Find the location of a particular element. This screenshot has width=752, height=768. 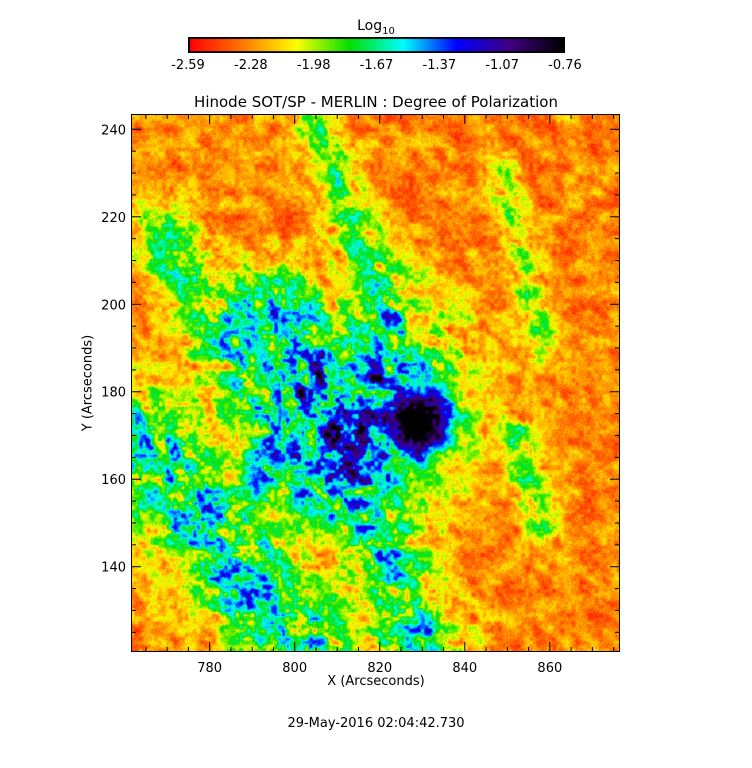

y-tick-label: 200 is located at coordinates (113, 305).